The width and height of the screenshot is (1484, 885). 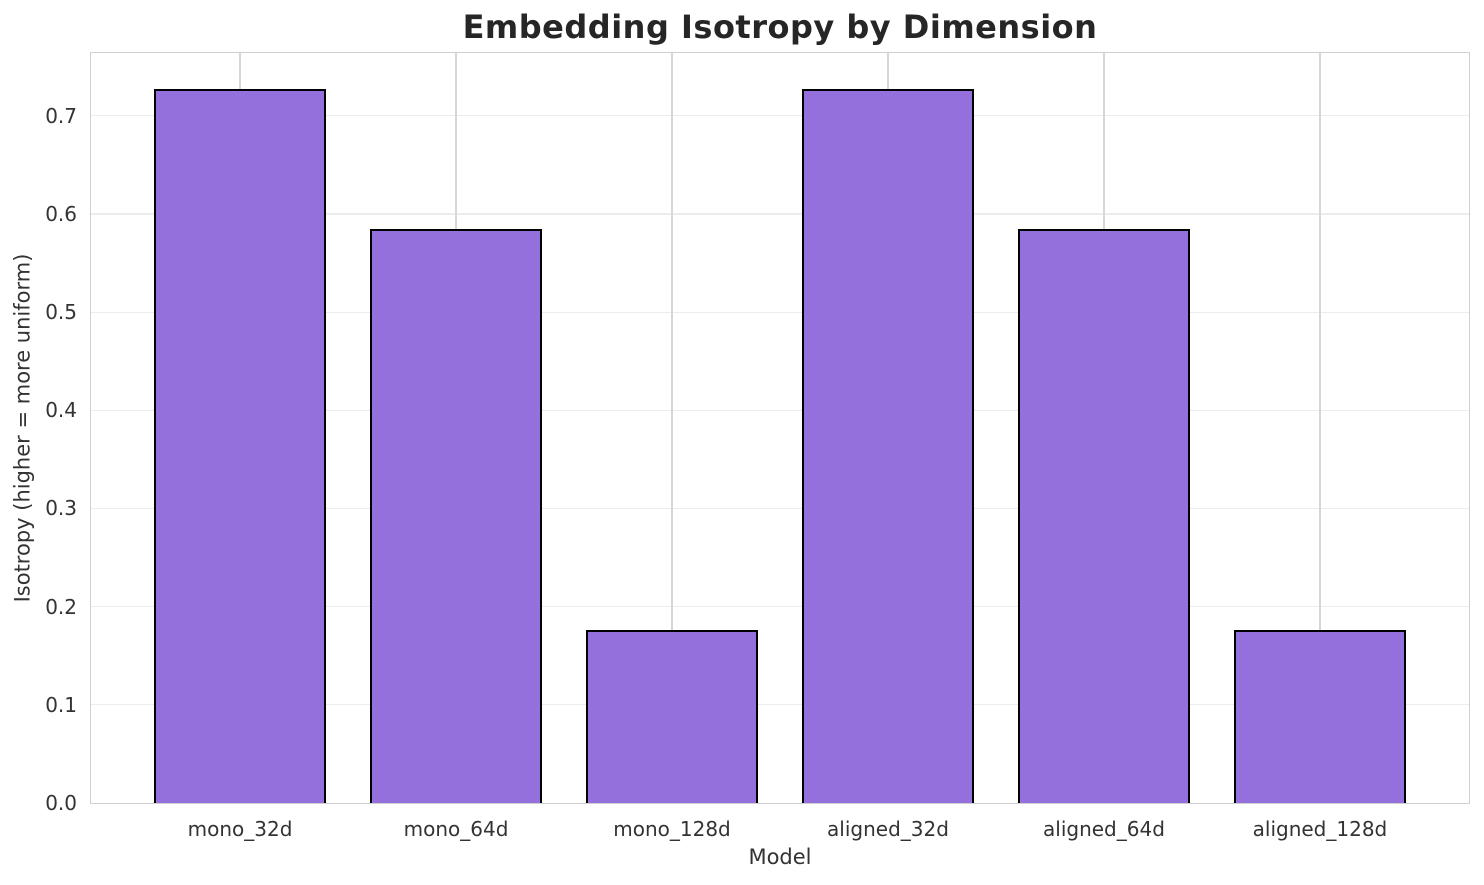 I want to click on y-tick-label: 0.3, so click(x=61, y=508).